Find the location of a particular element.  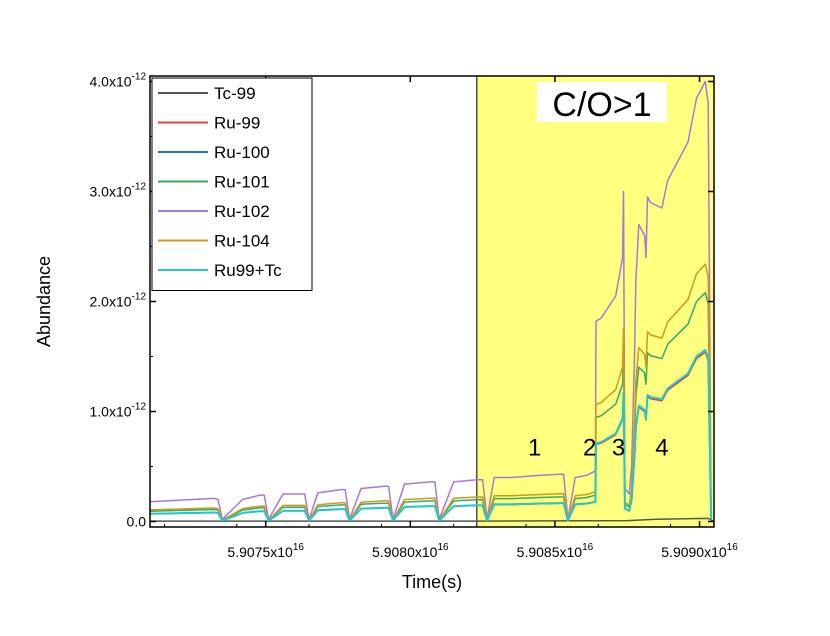

x-tick-mantissa: 5.9090x10 is located at coordinates (694, 552).